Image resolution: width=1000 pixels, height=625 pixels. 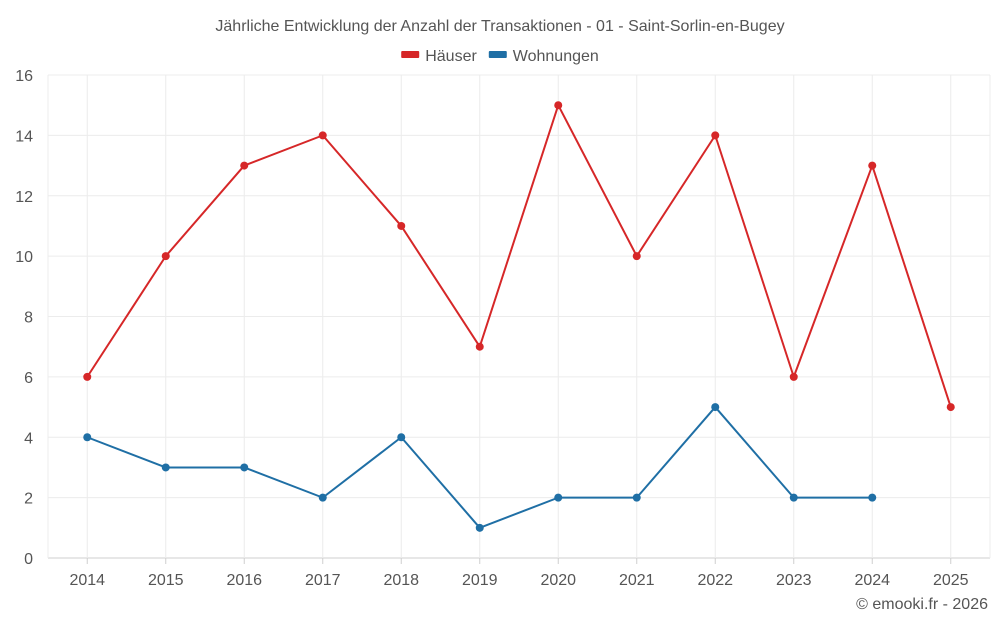 I want to click on x-tick-label: 2019, so click(x=480, y=580).